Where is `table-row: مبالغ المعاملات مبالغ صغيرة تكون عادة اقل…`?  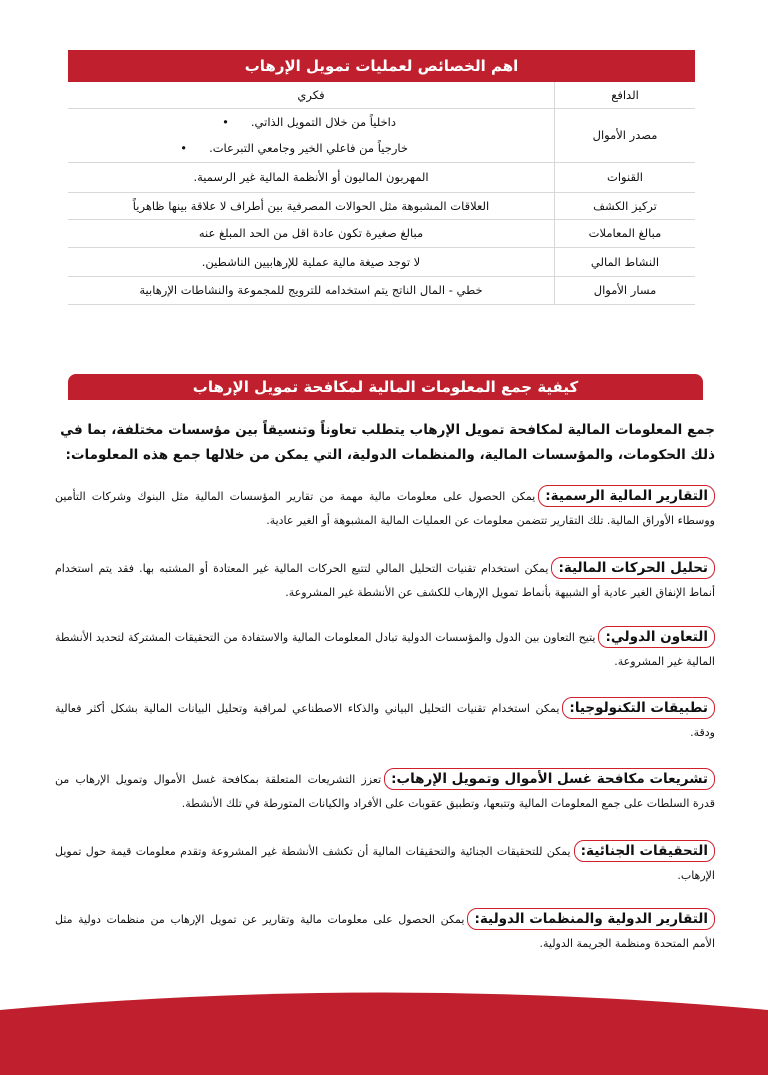 table-row: مبالغ المعاملات مبالغ صغيرة تكون عادة اقل… is located at coordinates (381, 233).